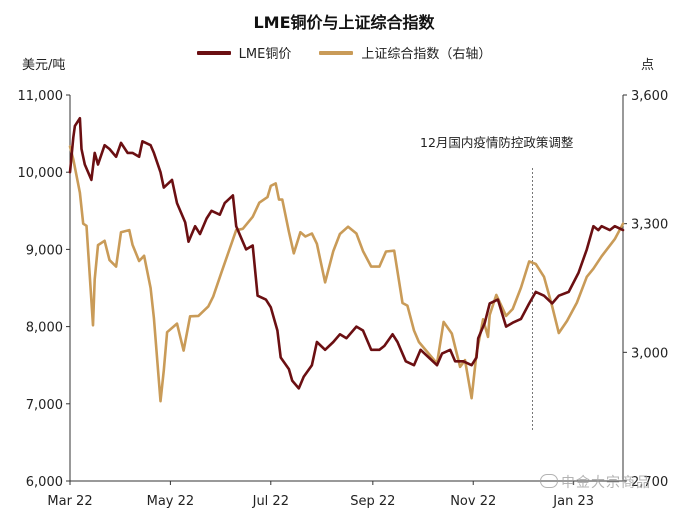 The image size is (688, 513). I want to click on right-axis-unit: 点, so click(648, 65).